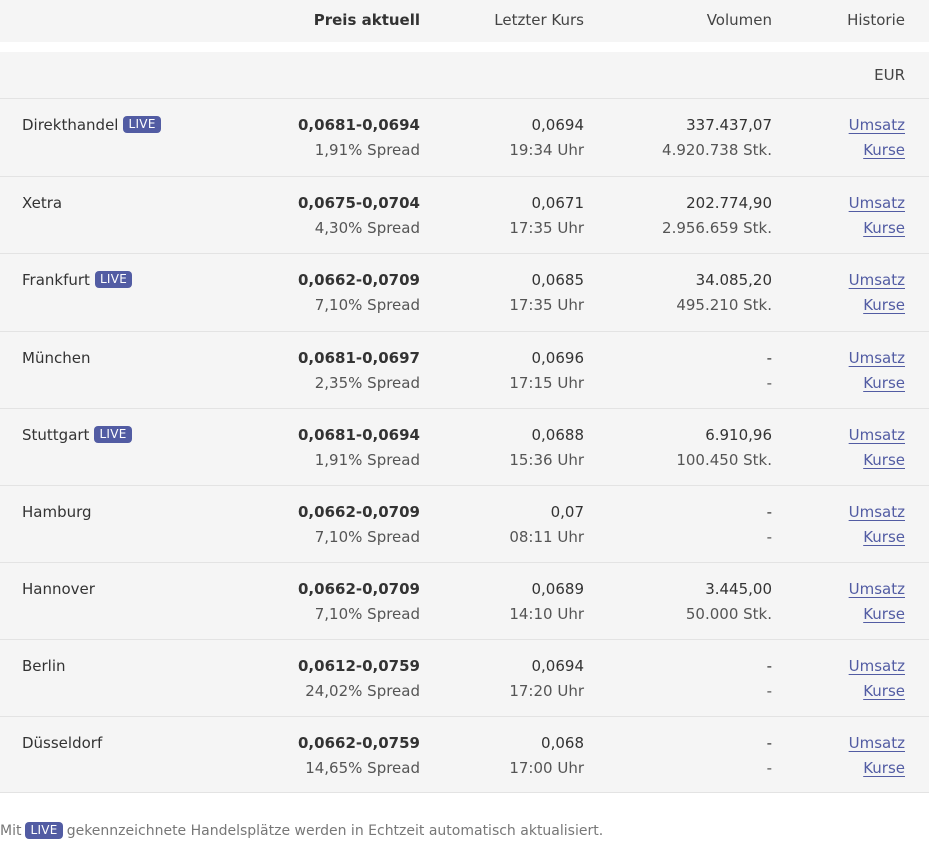 Image resolution: width=931 pixels, height=849 pixels. What do you see at coordinates (58, 589) in the screenshot?
I see `venue-name: Hannover` at bounding box center [58, 589].